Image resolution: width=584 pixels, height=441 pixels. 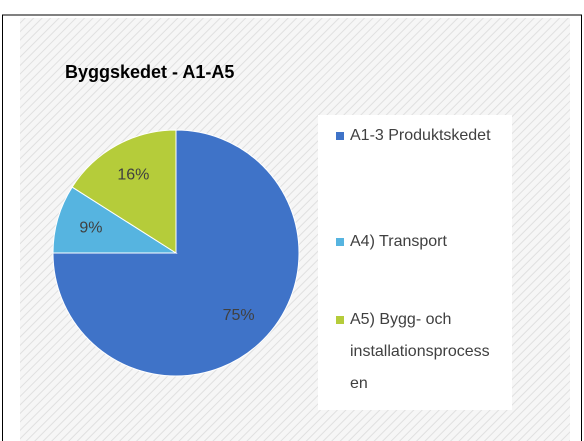 I want to click on legend-item: A1-3 Produktskedet, so click(x=415, y=136).